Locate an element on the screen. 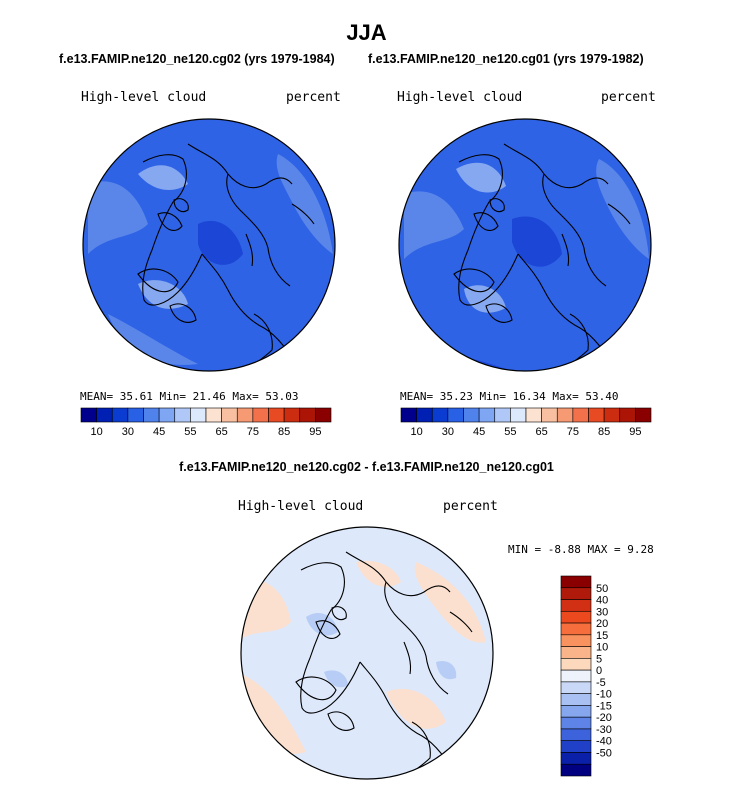 Image resolution: width=733 pixels, height=788 pixels. right-polar-map is located at coordinates (525, 245).